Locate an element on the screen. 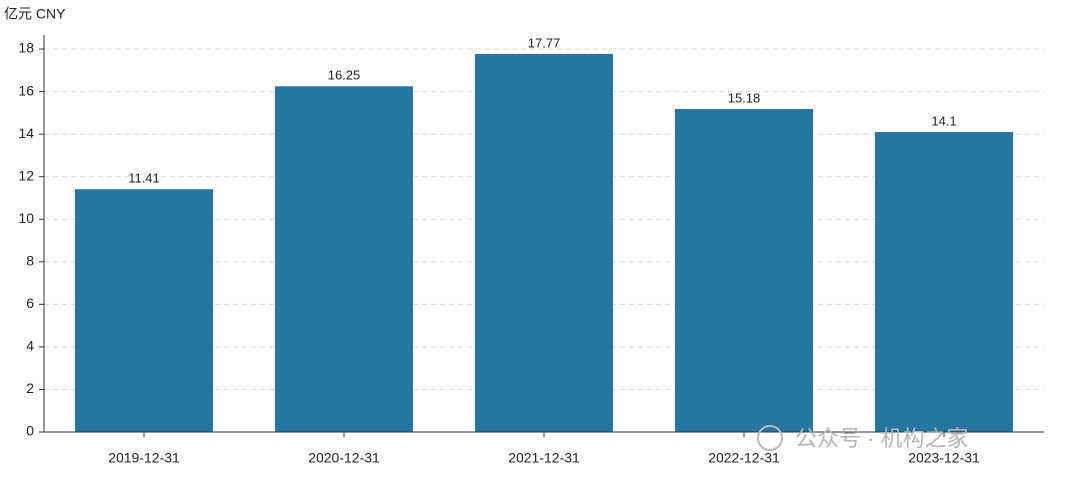 The width and height of the screenshot is (1076, 487). x-tick-label: 2021-12-31 is located at coordinates (544, 458).